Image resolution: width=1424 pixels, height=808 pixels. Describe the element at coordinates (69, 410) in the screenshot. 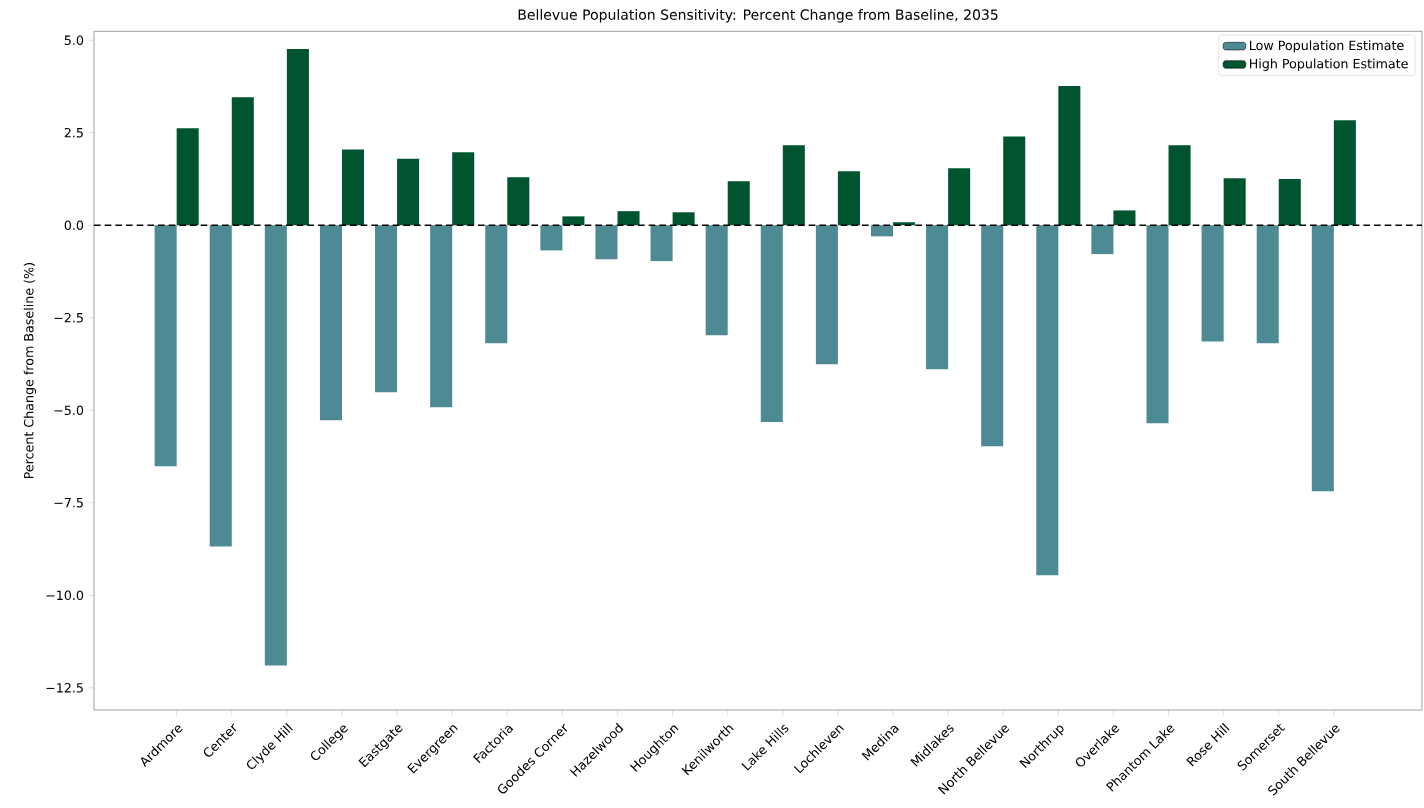

I see `y-tick-label: −5.0` at that location.